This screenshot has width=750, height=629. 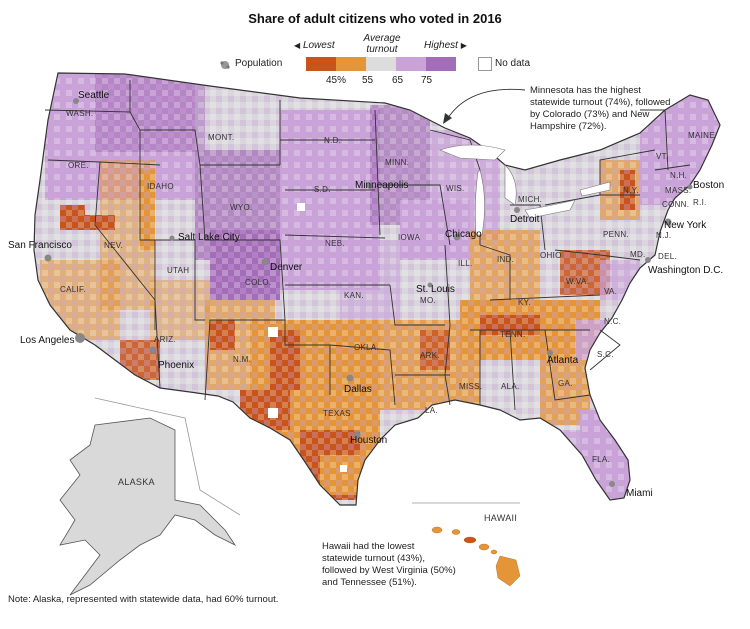 What do you see at coordinates (476, 556) in the screenshot?
I see `hawaii-shape` at bounding box center [476, 556].